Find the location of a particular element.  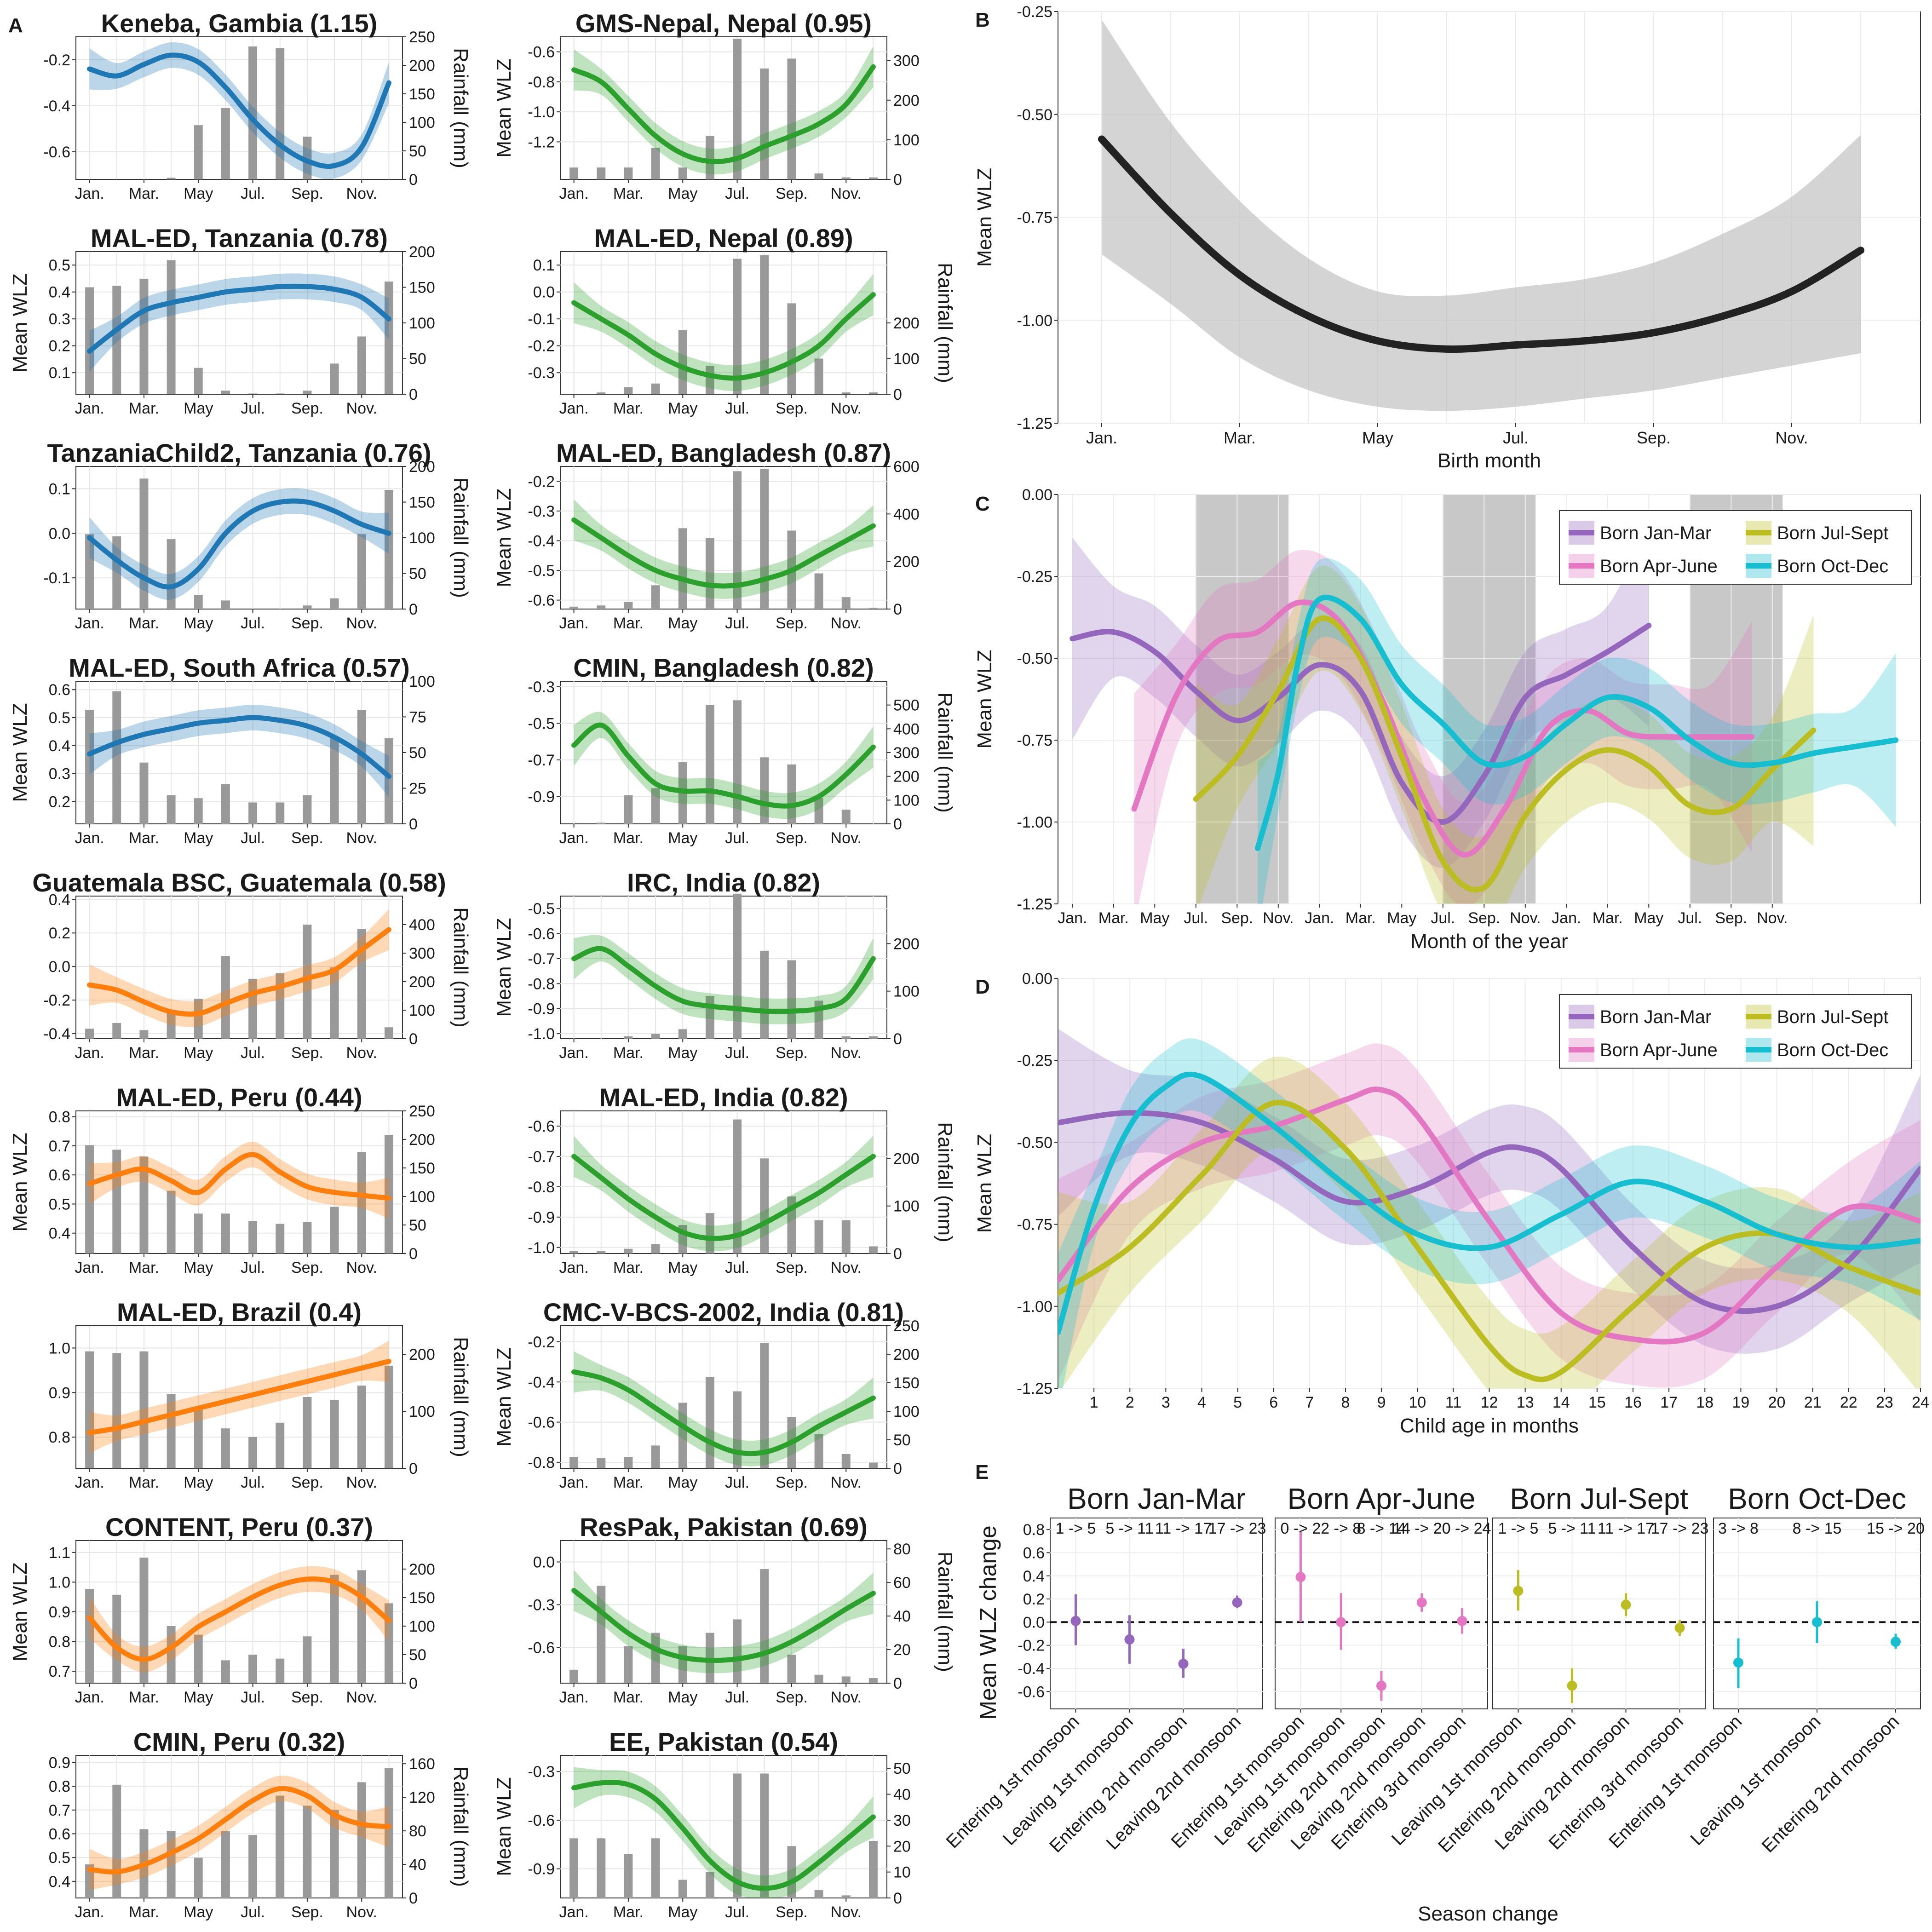

series-band is located at coordinates (1443, 727).